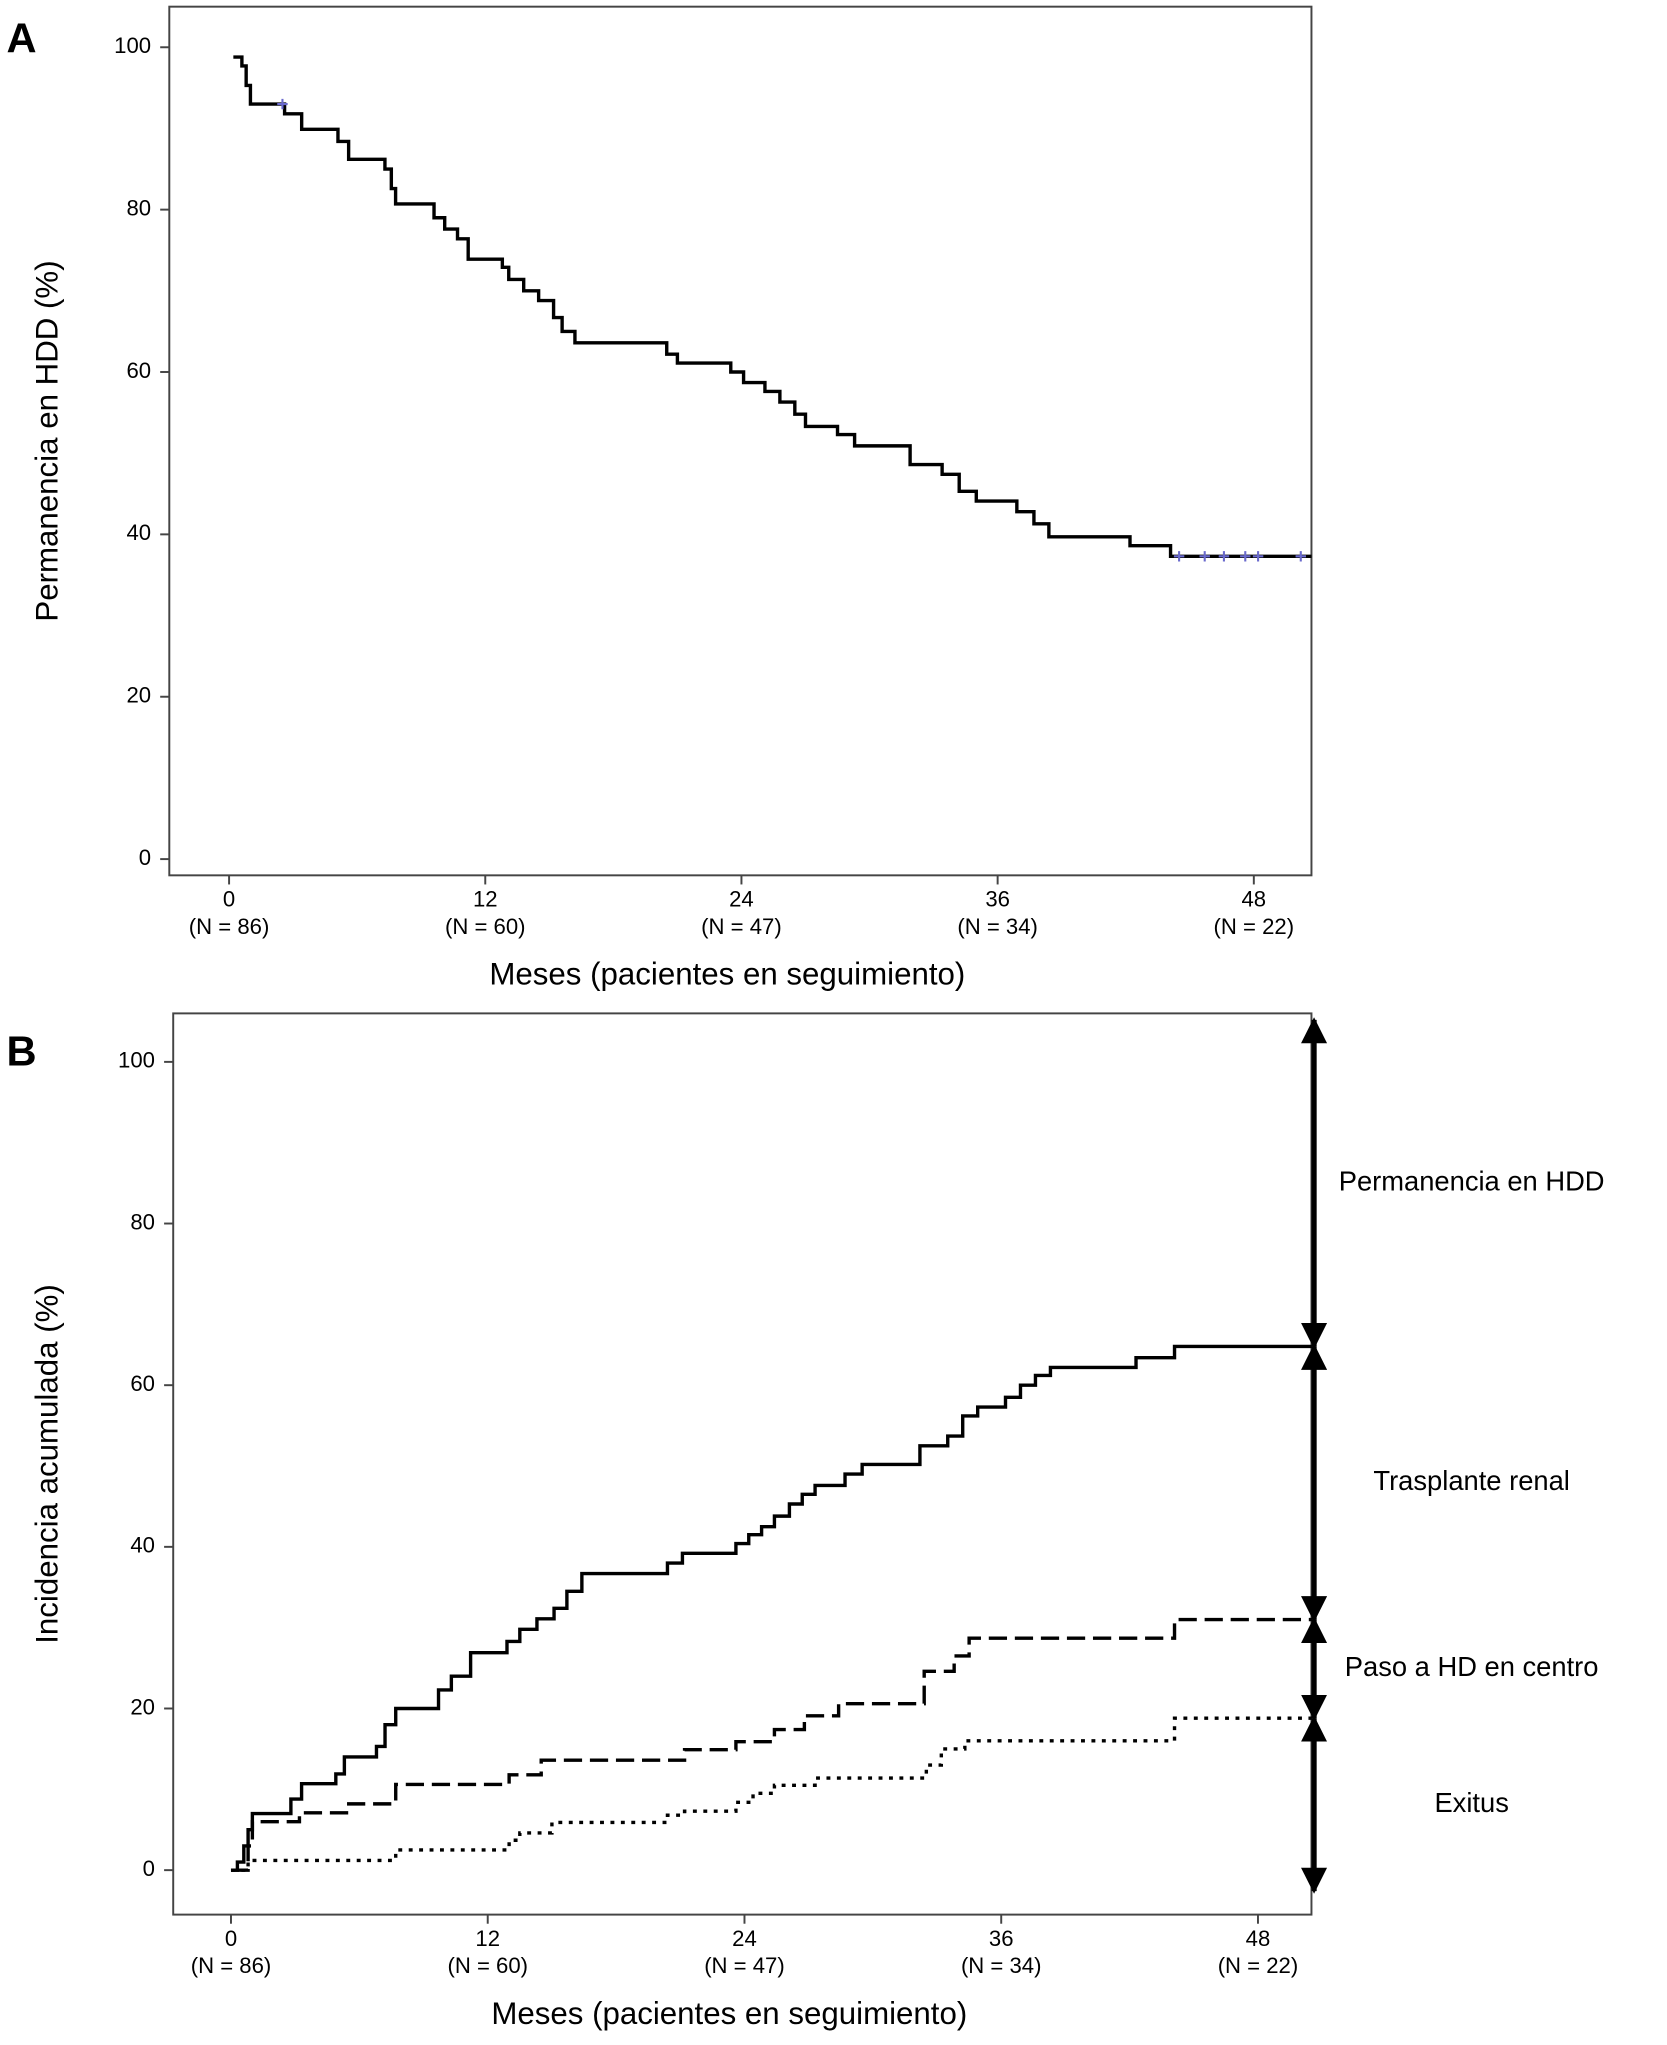 Image resolution: width=1667 pixels, height=2045 pixels. I want to click on range-label: Permanencia en HDD, so click(1472, 1180).